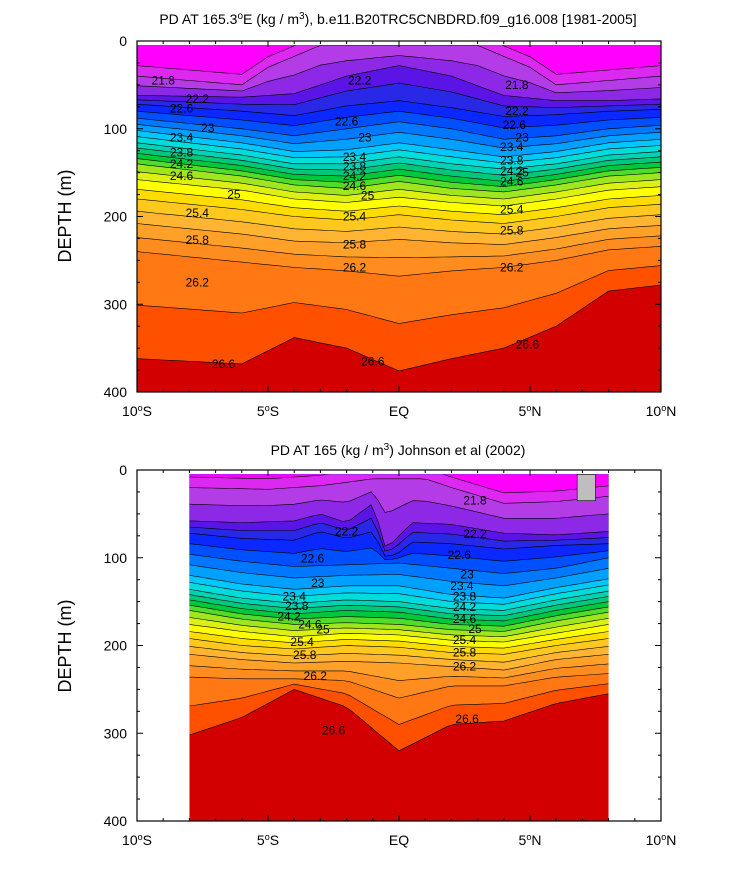 The height and width of the screenshot is (874, 733). I want to click on x-tick-label: EQ, so click(399, 411).